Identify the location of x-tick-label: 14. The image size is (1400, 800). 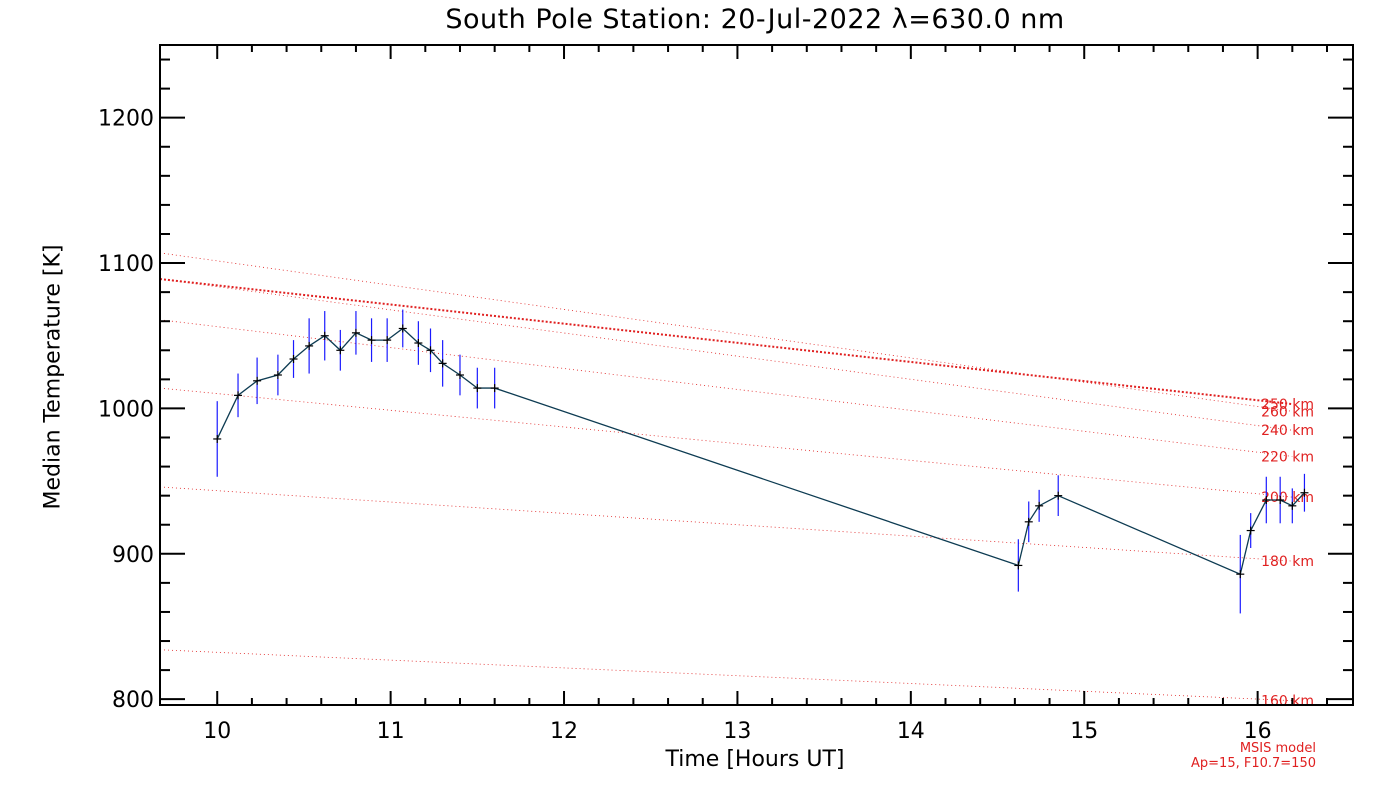
(911, 731).